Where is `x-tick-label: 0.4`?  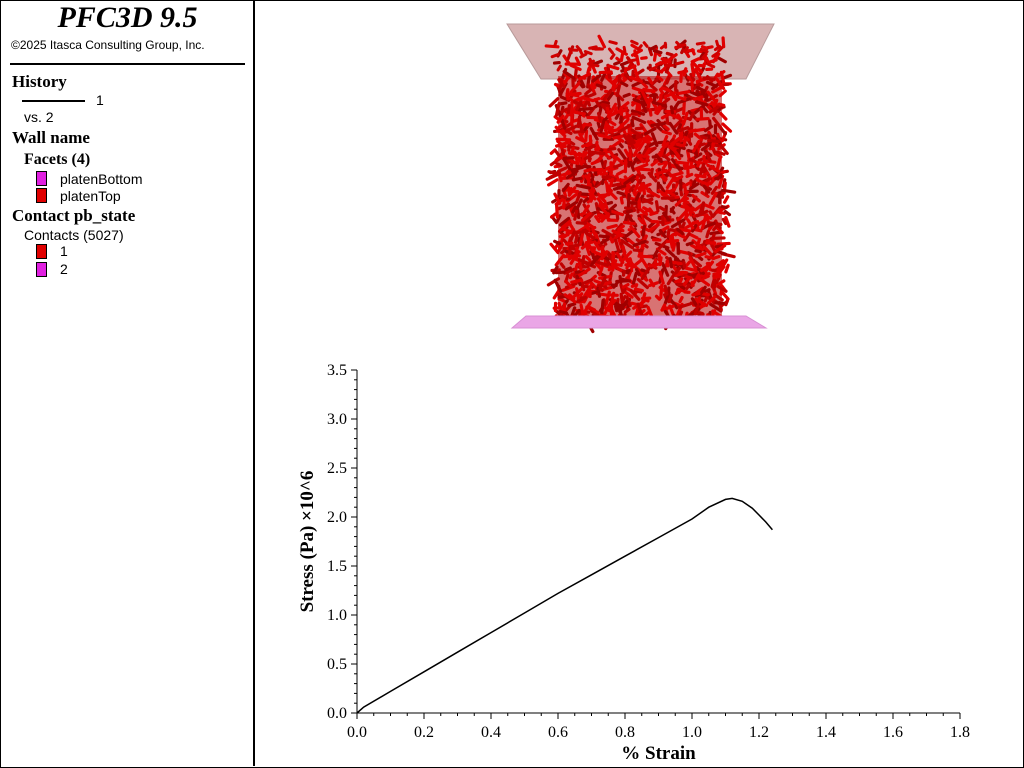 x-tick-label: 0.4 is located at coordinates (491, 732).